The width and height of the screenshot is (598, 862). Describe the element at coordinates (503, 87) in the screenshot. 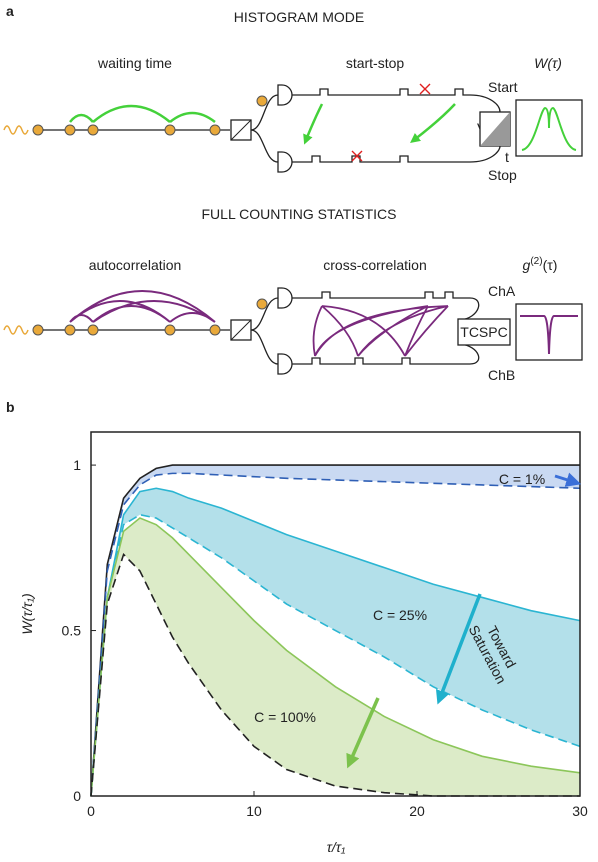

I see `label: Start` at that location.